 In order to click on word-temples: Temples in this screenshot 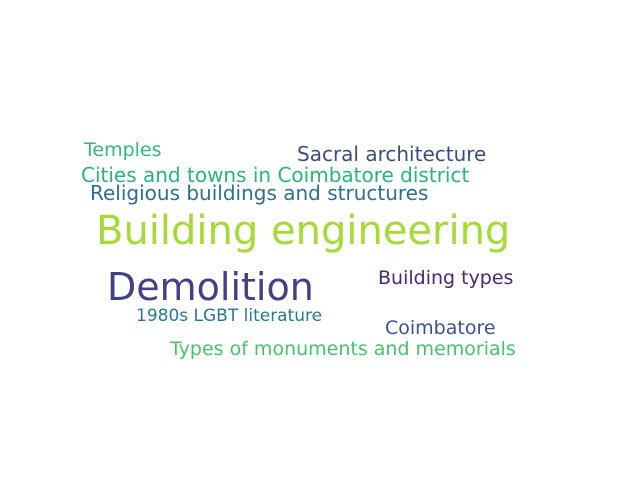, I will do `click(123, 150)`.